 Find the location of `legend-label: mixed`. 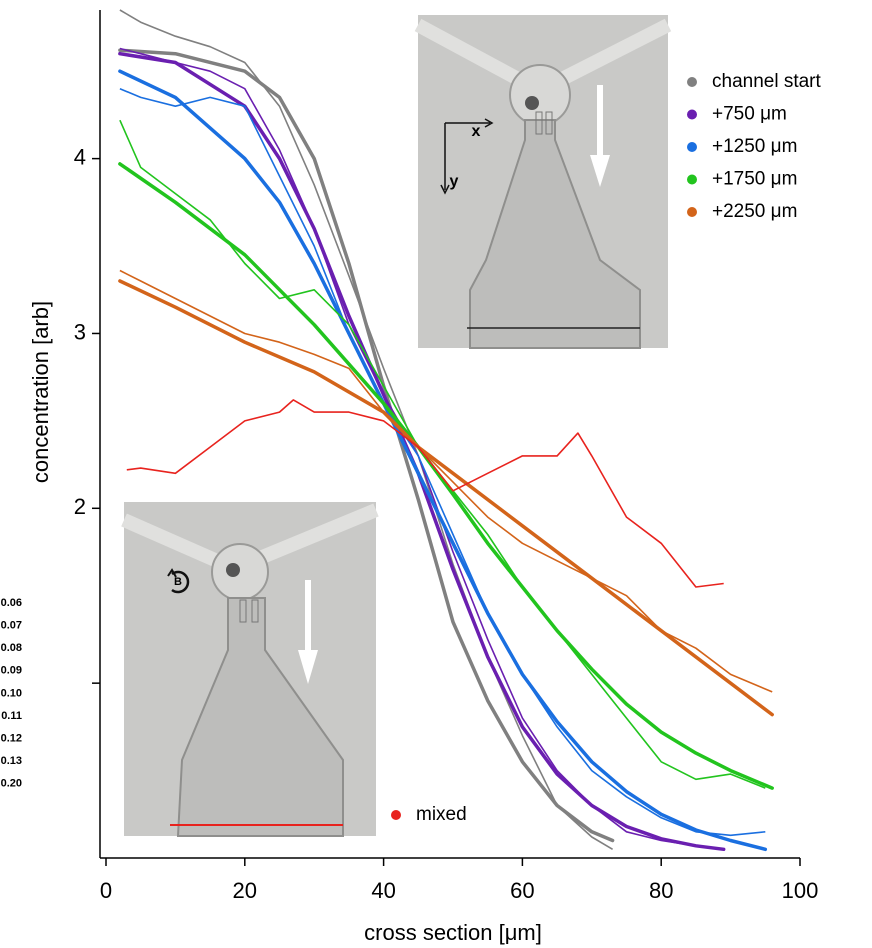

legend-label: mixed is located at coordinates (441, 814).